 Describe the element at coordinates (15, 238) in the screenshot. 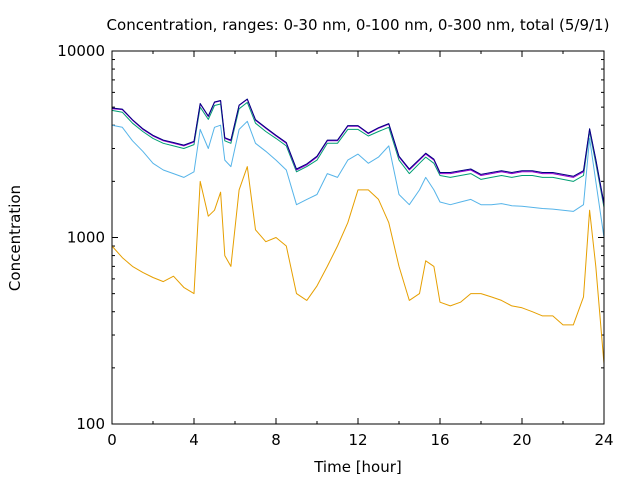

I see `y-axis-label: Concentration` at that location.